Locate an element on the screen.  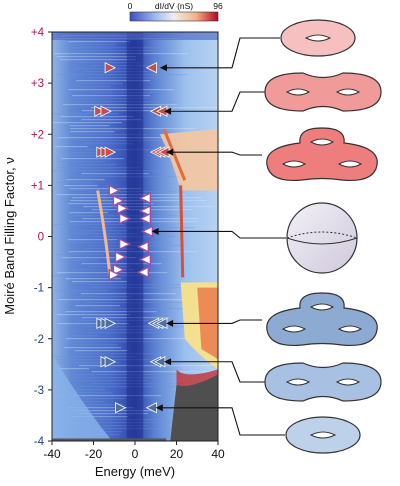
x-axis-label: Energy (meV) is located at coordinates (135, 471).